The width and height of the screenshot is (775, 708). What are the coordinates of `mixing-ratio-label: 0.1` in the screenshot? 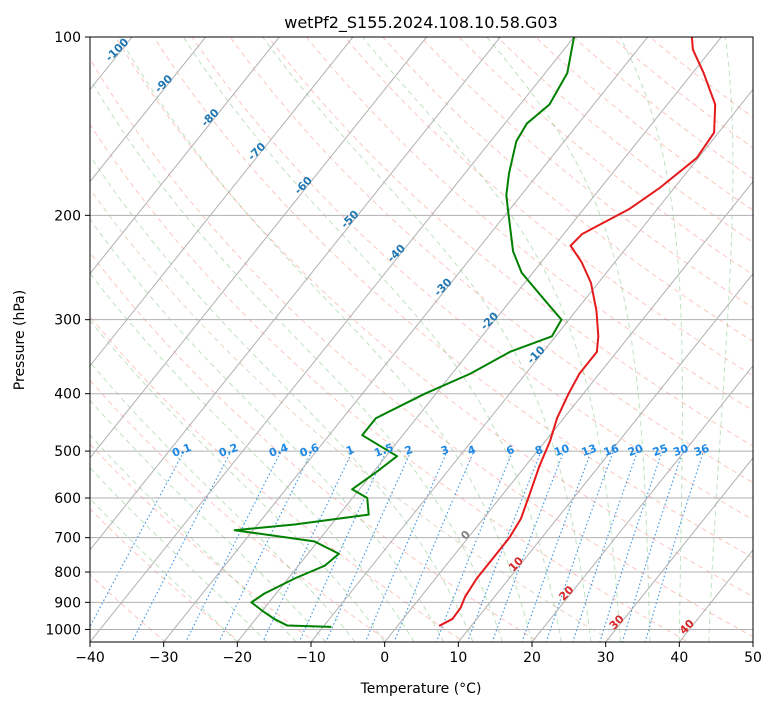 It's located at (181, 450).